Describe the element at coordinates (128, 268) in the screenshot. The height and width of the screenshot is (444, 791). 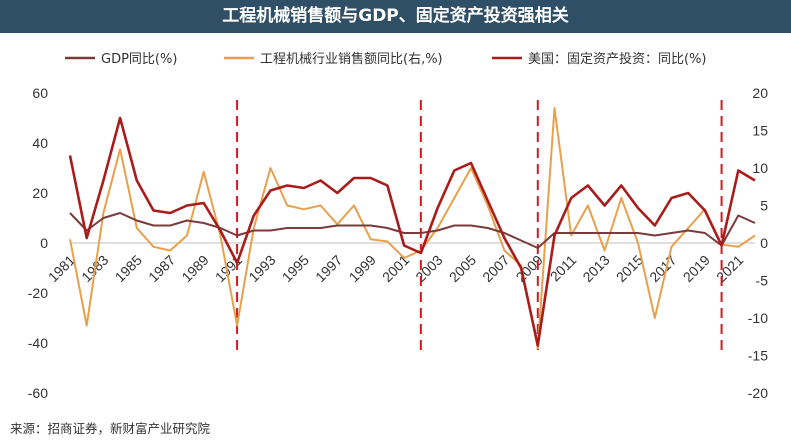
I see `x-tick-label: 1985` at that location.